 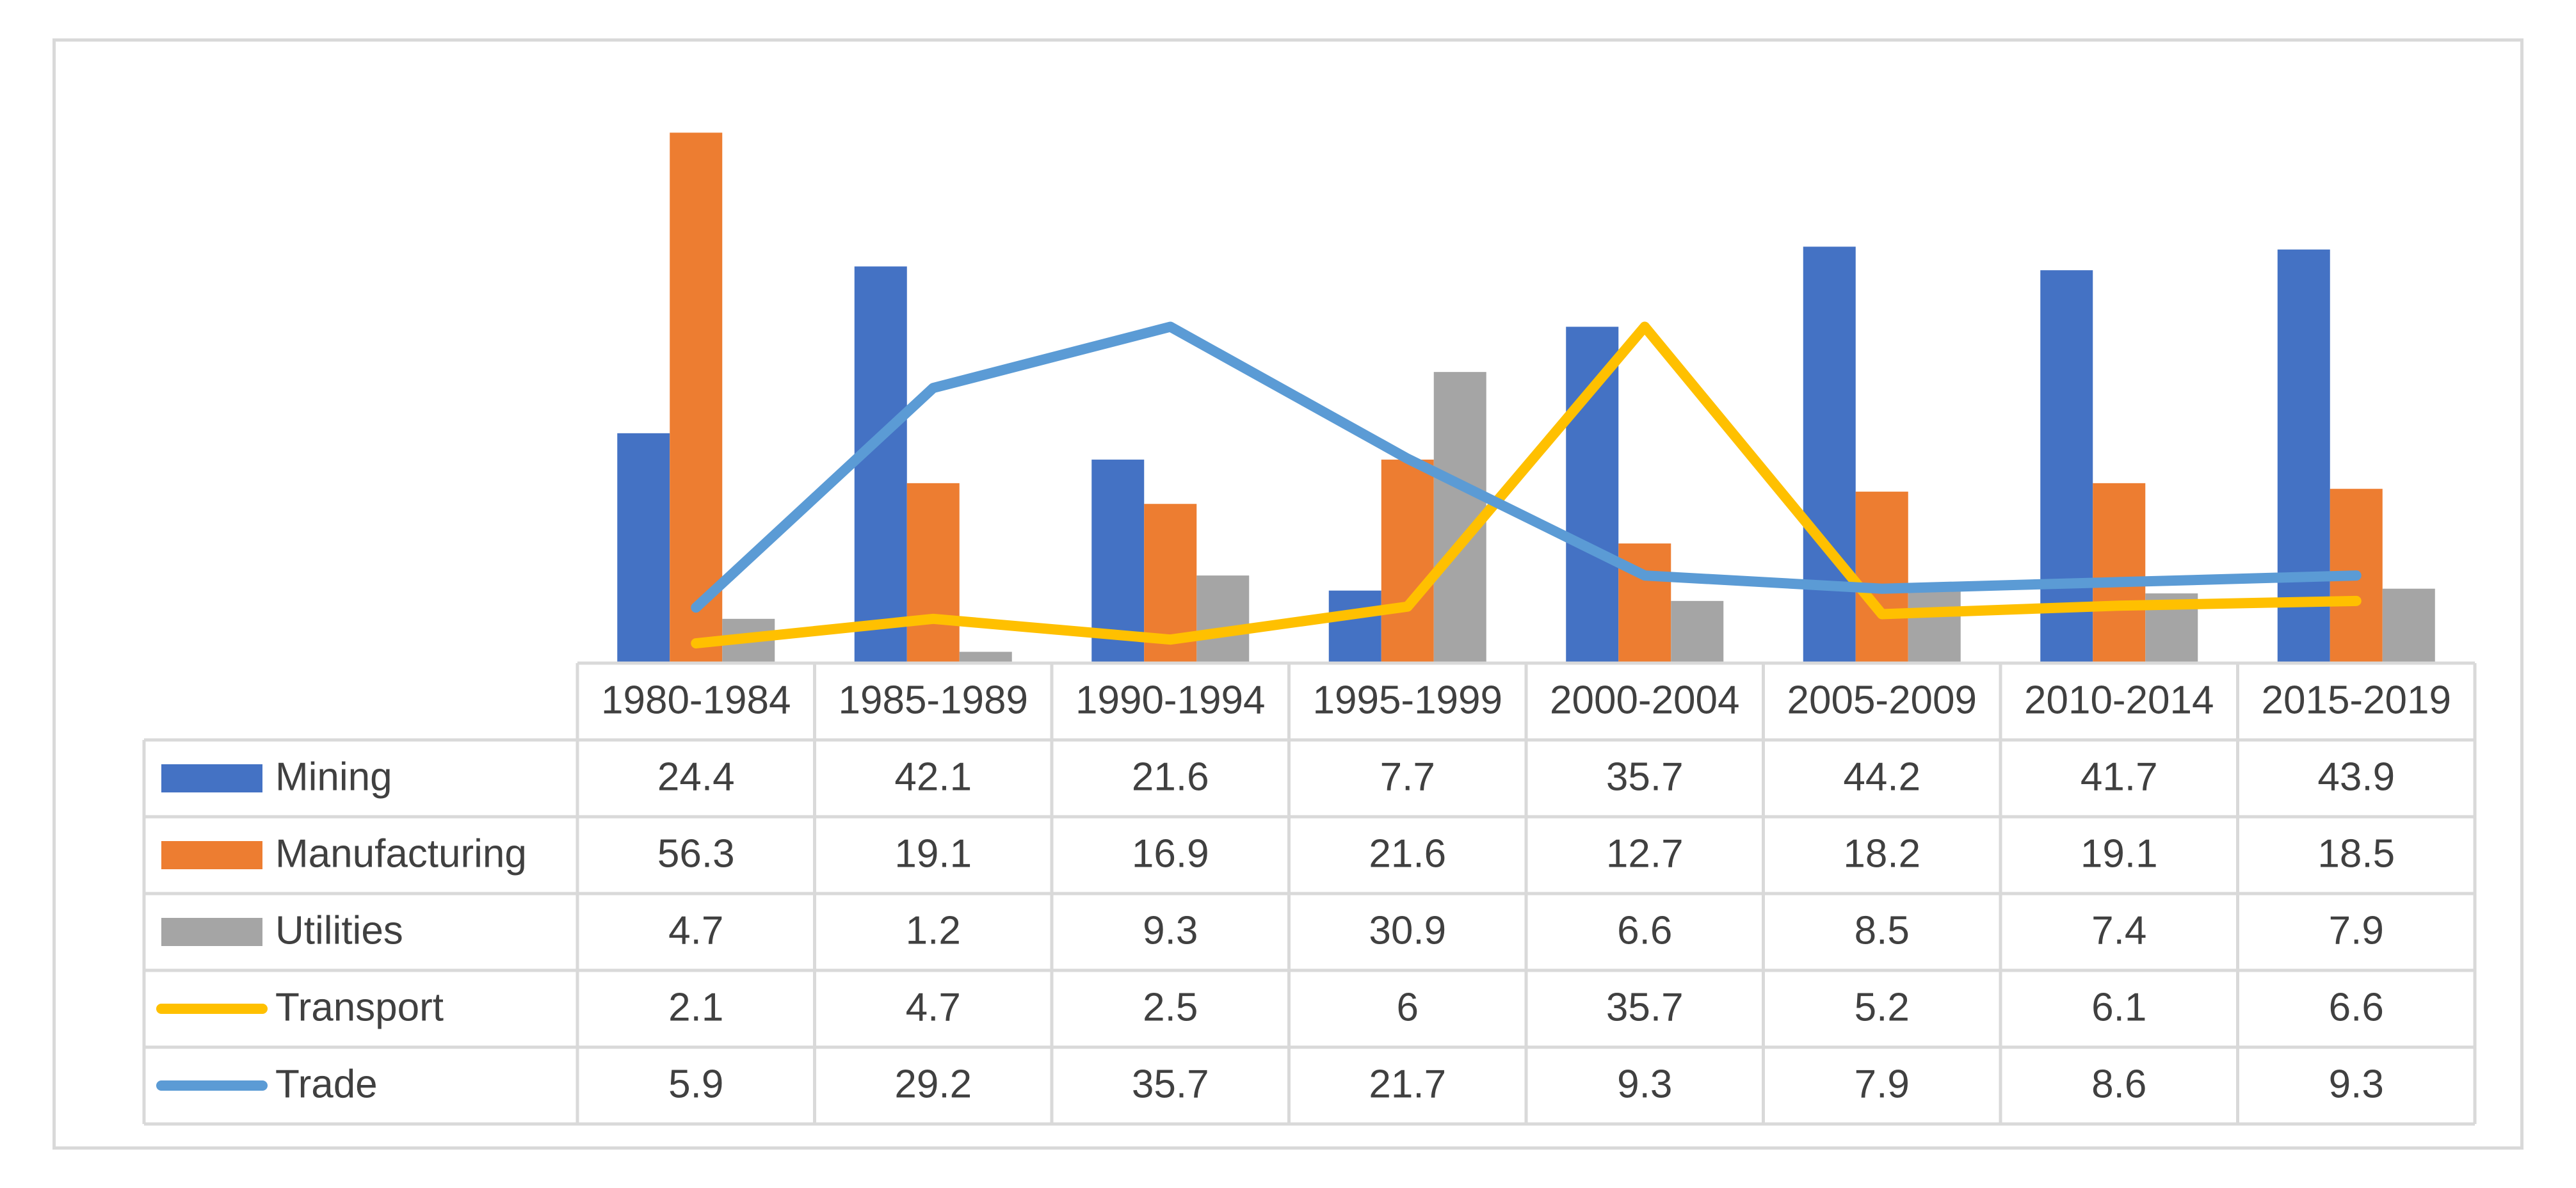 I want to click on bar-mining-2005-2009, so click(x=1829, y=455).